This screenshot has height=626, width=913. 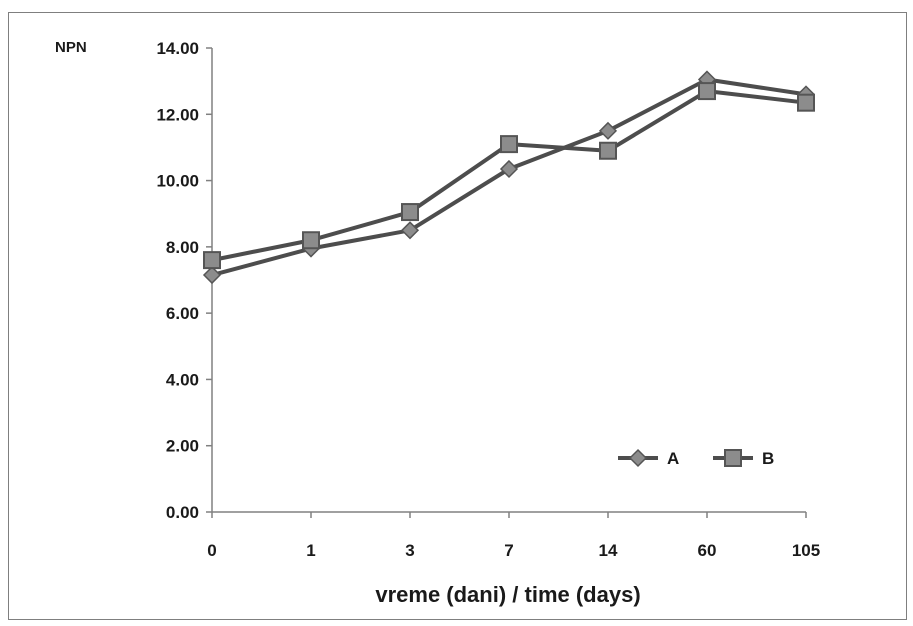 I want to click on x-axis-title: vreme (dani) / time (days), so click(x=507, y=594).